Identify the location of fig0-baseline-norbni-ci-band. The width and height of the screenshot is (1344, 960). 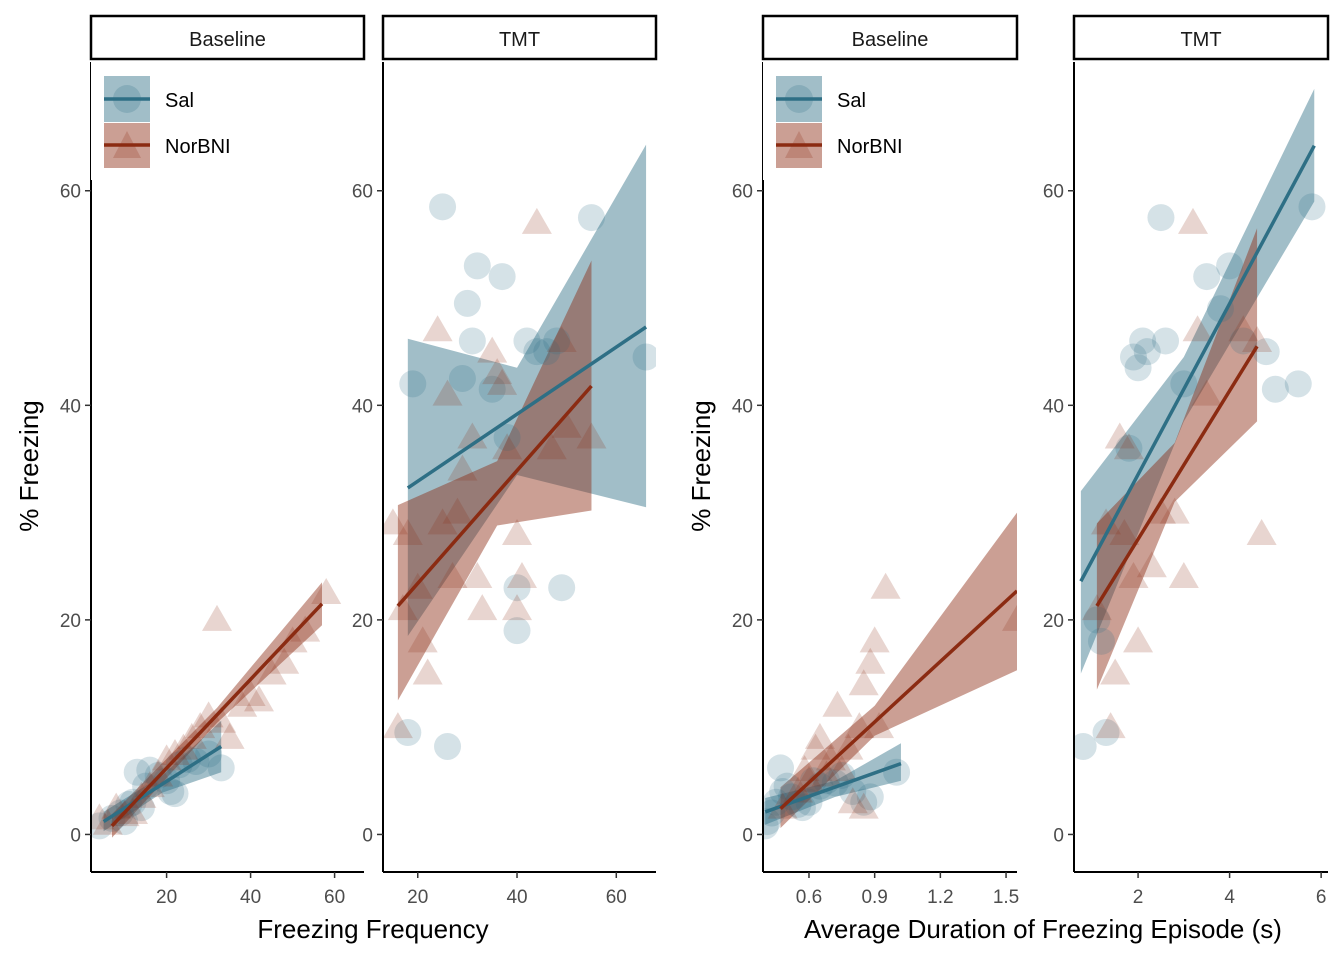
(217, 710).